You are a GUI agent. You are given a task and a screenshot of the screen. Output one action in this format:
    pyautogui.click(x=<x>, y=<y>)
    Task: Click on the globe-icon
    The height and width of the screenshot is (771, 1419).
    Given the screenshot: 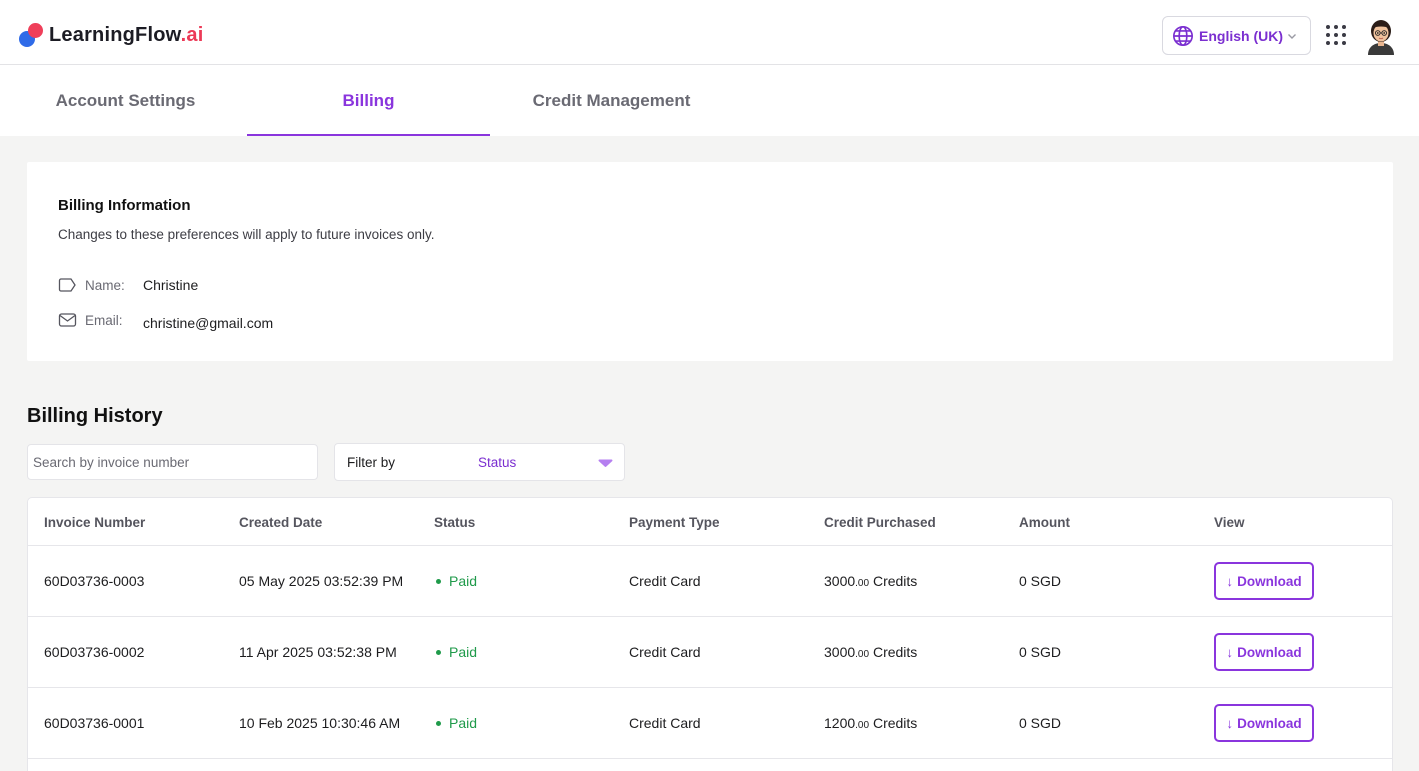 What is the action you would take?
    pyautogui.click(x=1183, y=35)
    